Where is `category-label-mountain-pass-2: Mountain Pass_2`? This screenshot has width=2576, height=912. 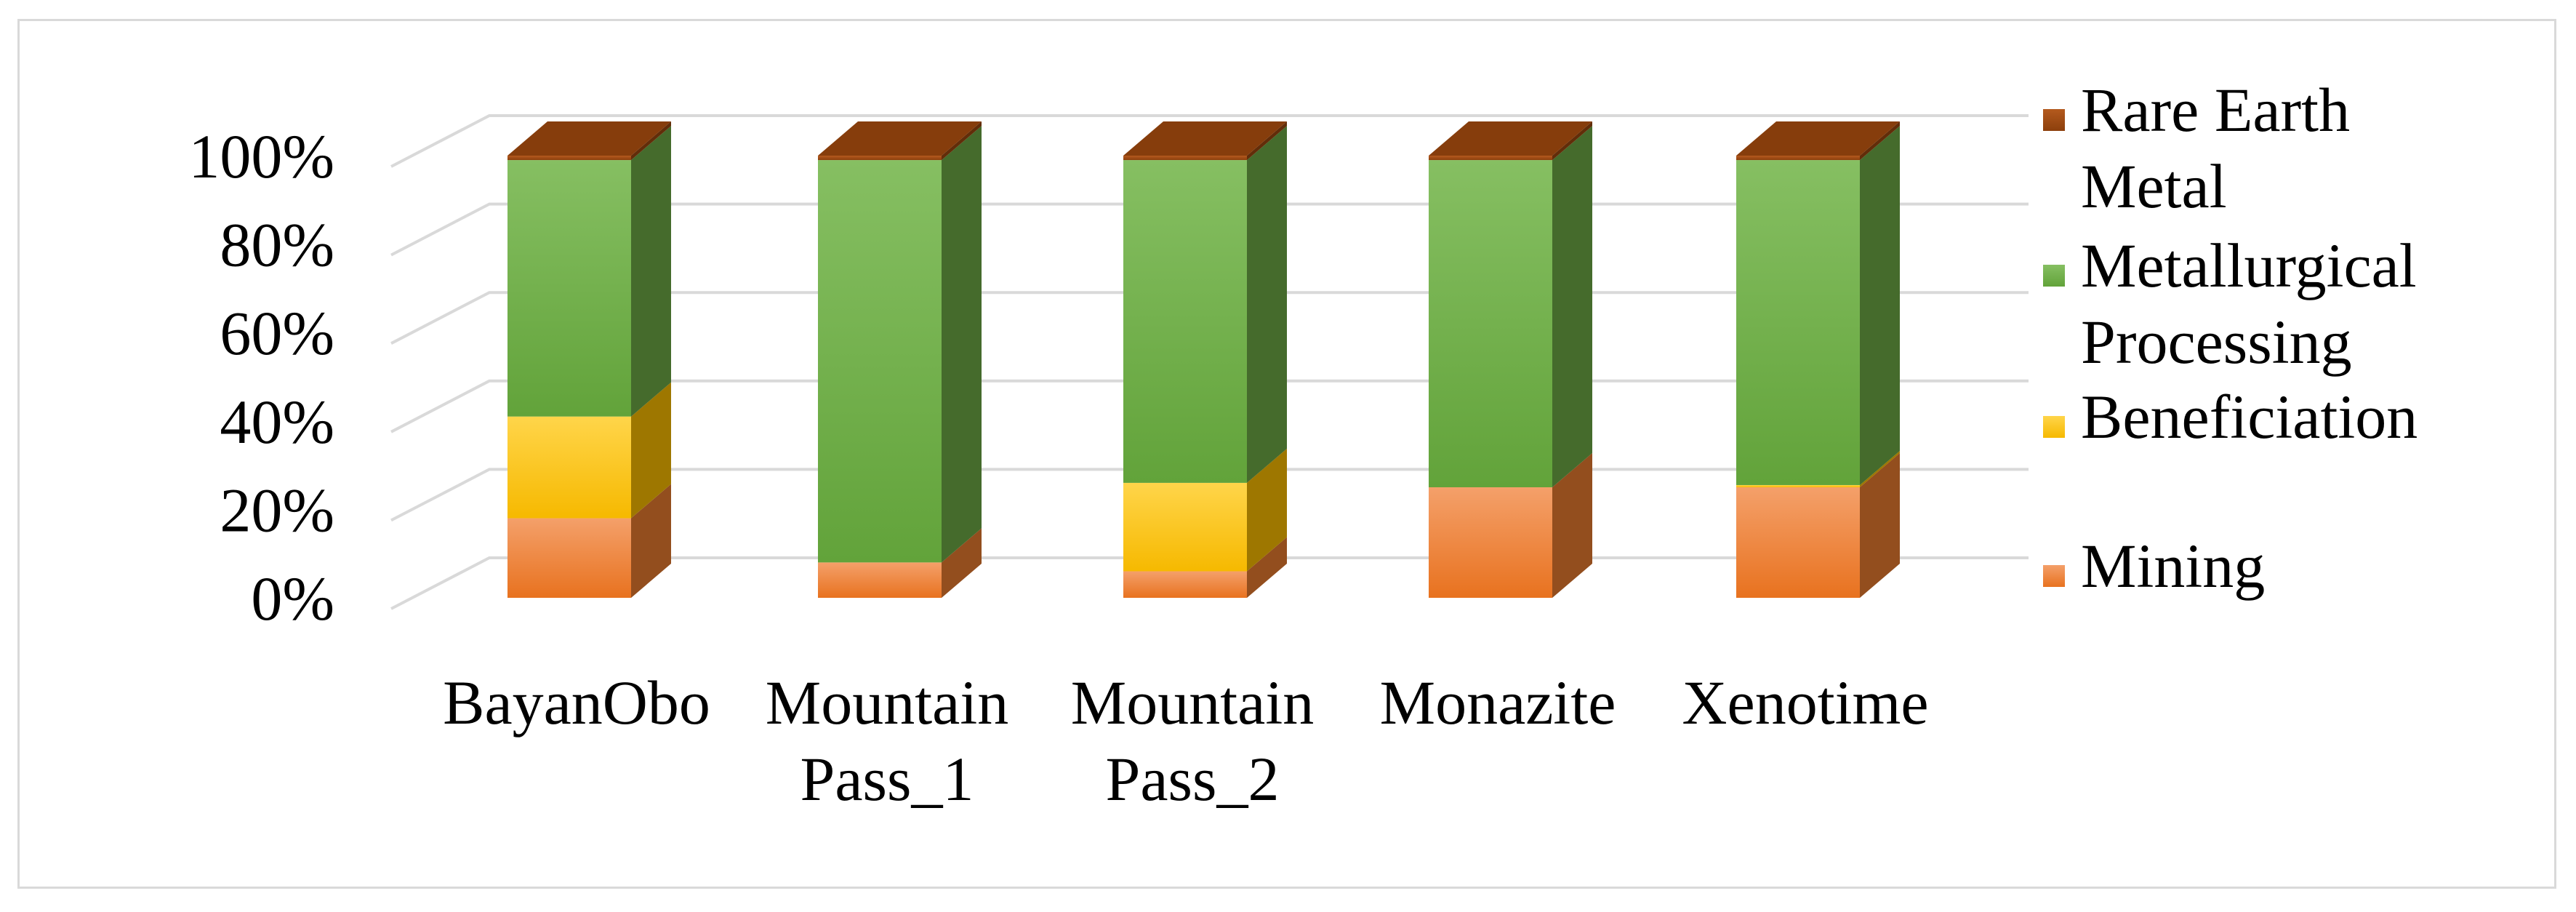
category-label-mountain-pass-2: Mountain Pass_2 is located at coordinates (1193, 741).